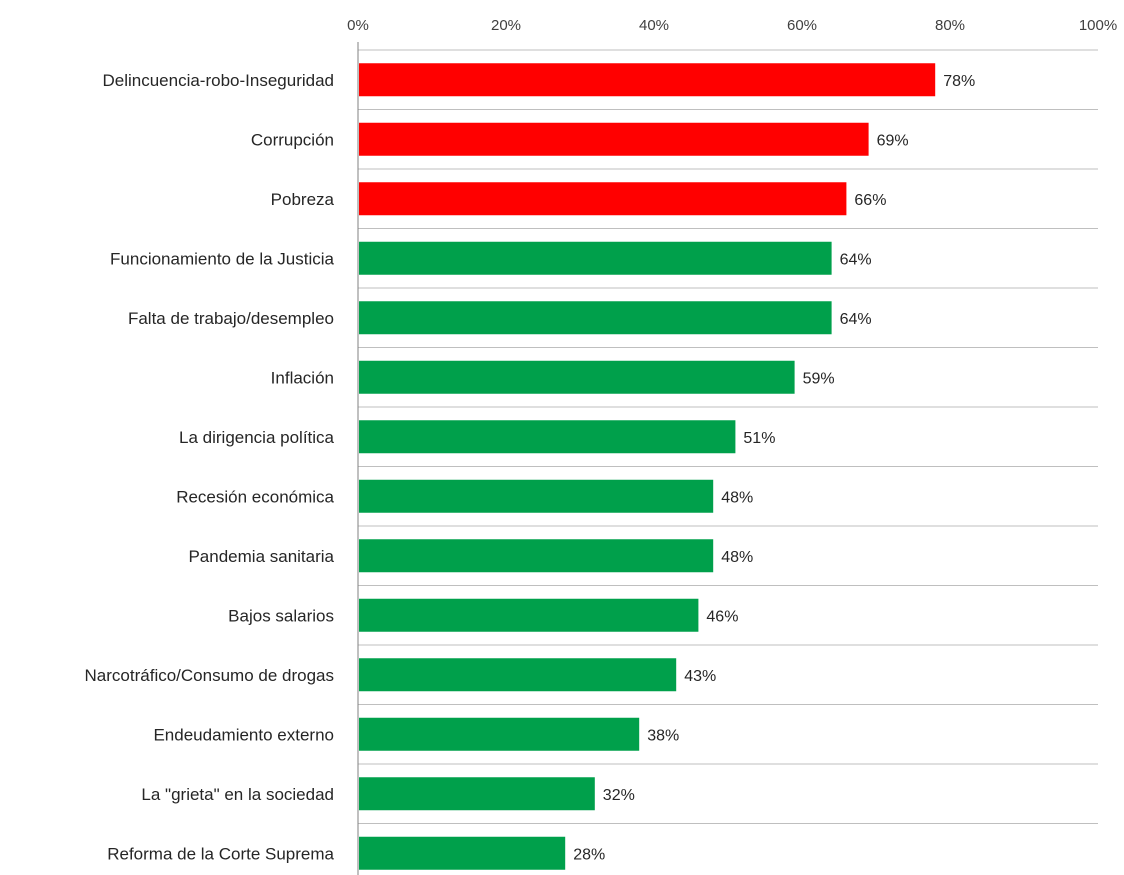  What do you see at coordinates (619, 795) in the screenshot?
I see `value-label: 32%` at bounding box center [619, 795].